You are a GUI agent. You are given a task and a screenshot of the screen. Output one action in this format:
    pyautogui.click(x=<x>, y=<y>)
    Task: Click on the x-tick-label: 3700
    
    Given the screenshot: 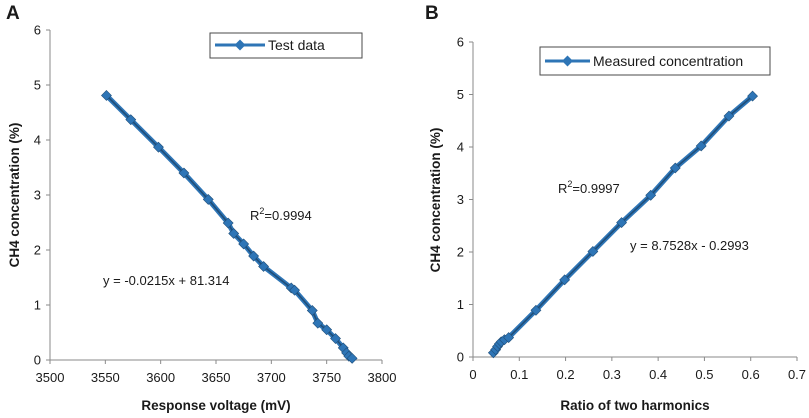 What is the action you would take?
    pyautogui.click(x=271, y=377)
    